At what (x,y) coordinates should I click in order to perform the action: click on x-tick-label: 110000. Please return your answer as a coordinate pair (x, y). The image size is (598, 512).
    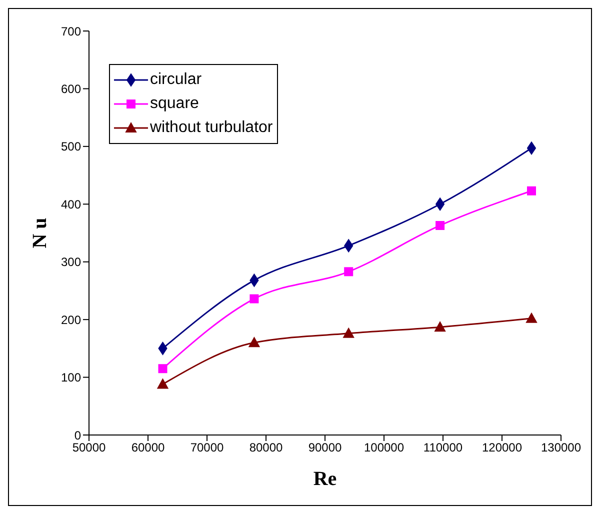
    Looking at the image, I should click on (443, 447).